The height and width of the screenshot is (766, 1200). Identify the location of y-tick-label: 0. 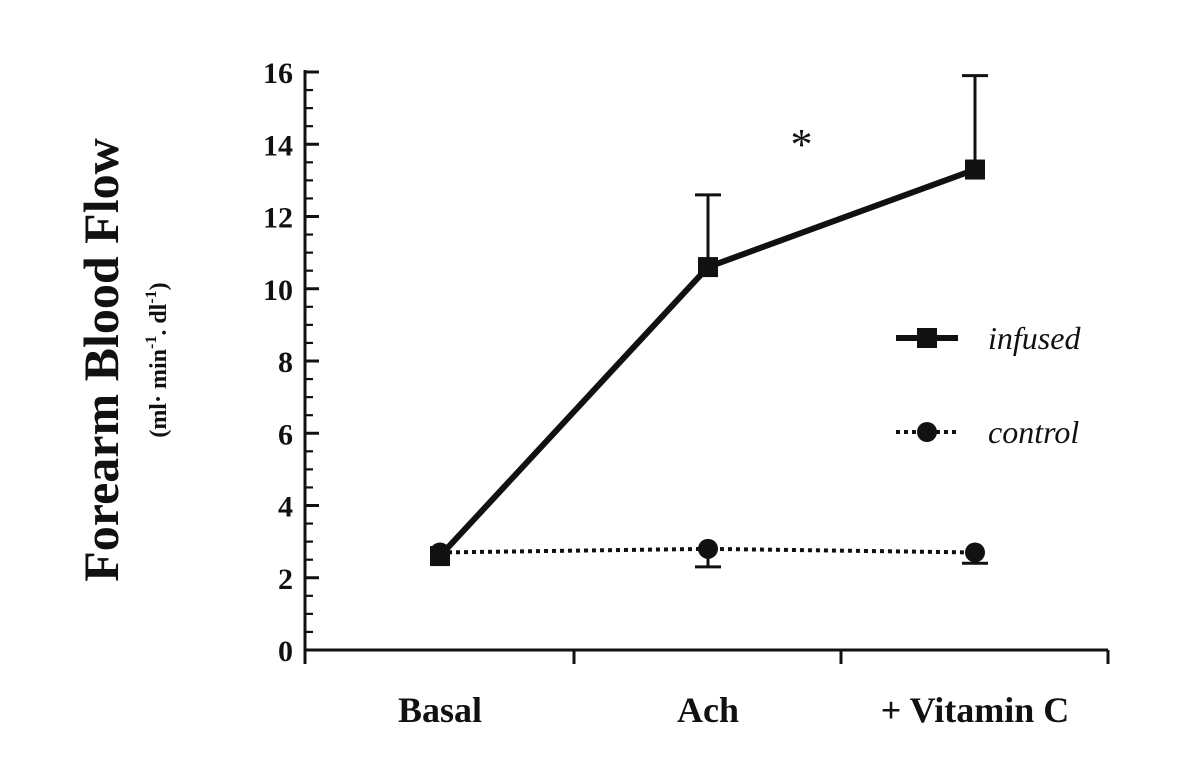
(285, 651).